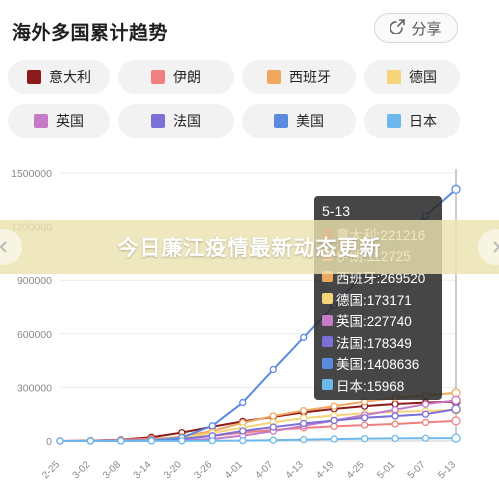 This screenshot has width=499, height=497. What do you see at coordinates (299, 77) in the screenshot?
I see `legend-item: 西班牙` at bounding box center [299, 77].